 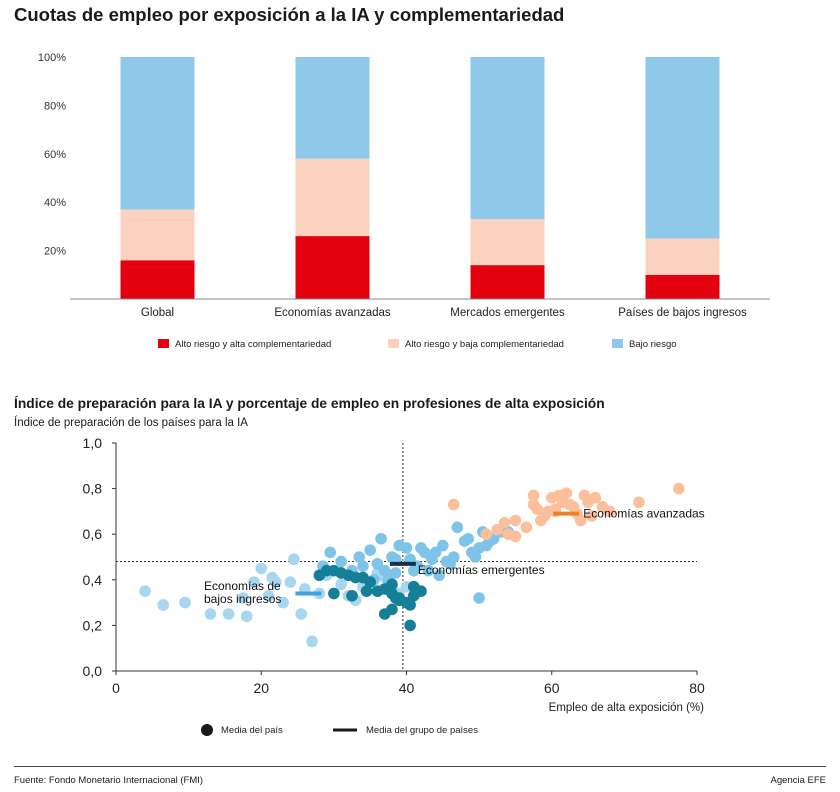 What do you see at coordinates (552, 688) in the screenshot?
I see `x-tick-label: 60` at bounding box center [552, 688].